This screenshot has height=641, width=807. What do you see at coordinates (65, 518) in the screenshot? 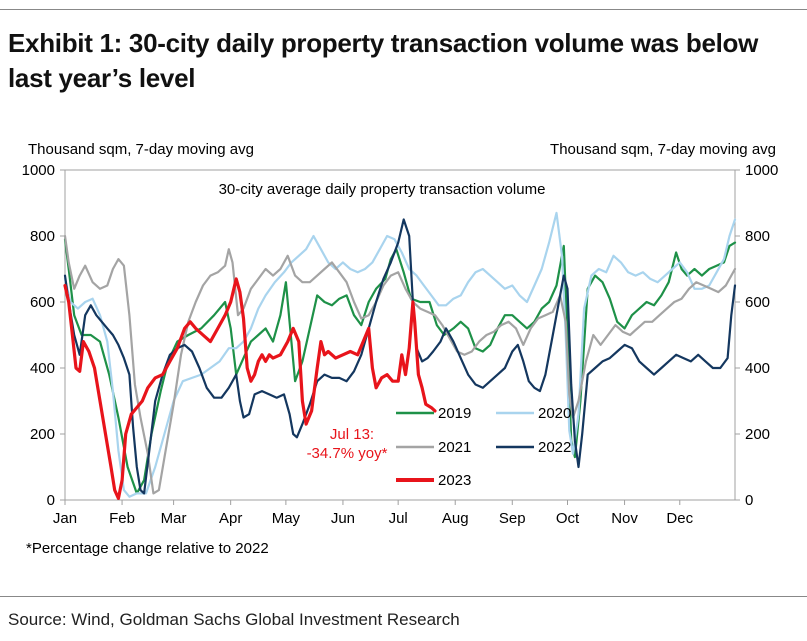
I see `x-tick-label-jan: Jan` at bounding box center [65, 518].